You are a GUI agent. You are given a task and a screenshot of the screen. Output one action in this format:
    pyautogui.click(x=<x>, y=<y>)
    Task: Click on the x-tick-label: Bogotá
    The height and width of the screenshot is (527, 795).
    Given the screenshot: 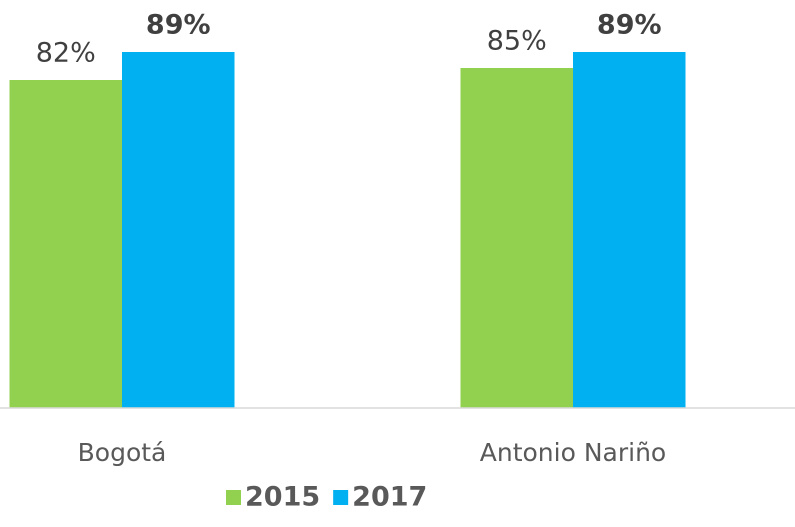 What is the action you would take?
    pyautogui.click(x=122, y=452)
    